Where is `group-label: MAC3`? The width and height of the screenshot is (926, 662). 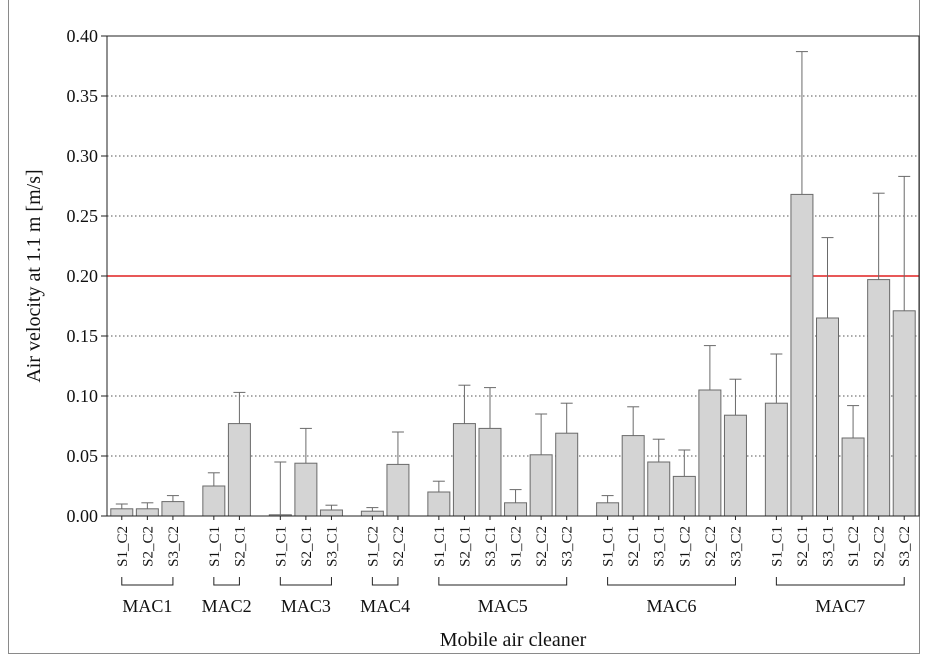
group-label: MAC3 is located at coordinates (306, 606).